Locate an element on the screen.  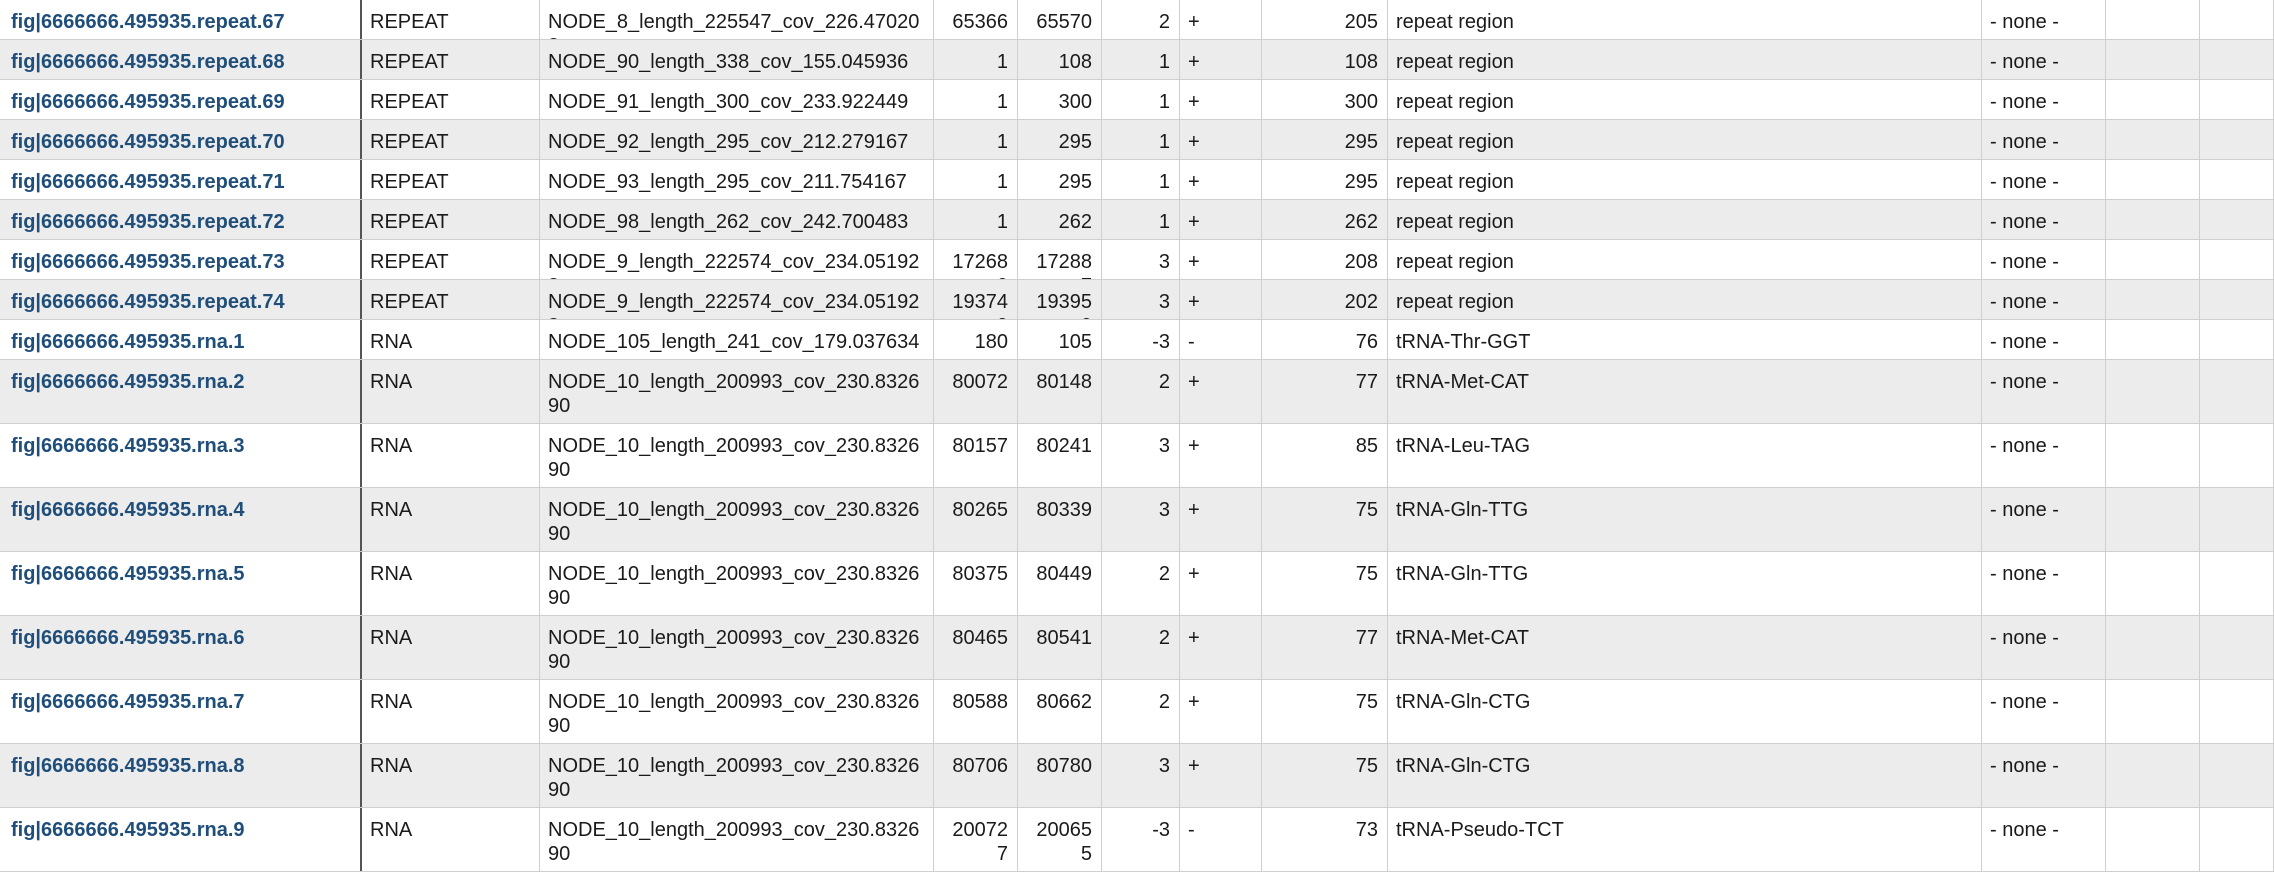
feature-id-cell: fig|6666666.495935.repeat.69 is located at coordinates (181, 99).